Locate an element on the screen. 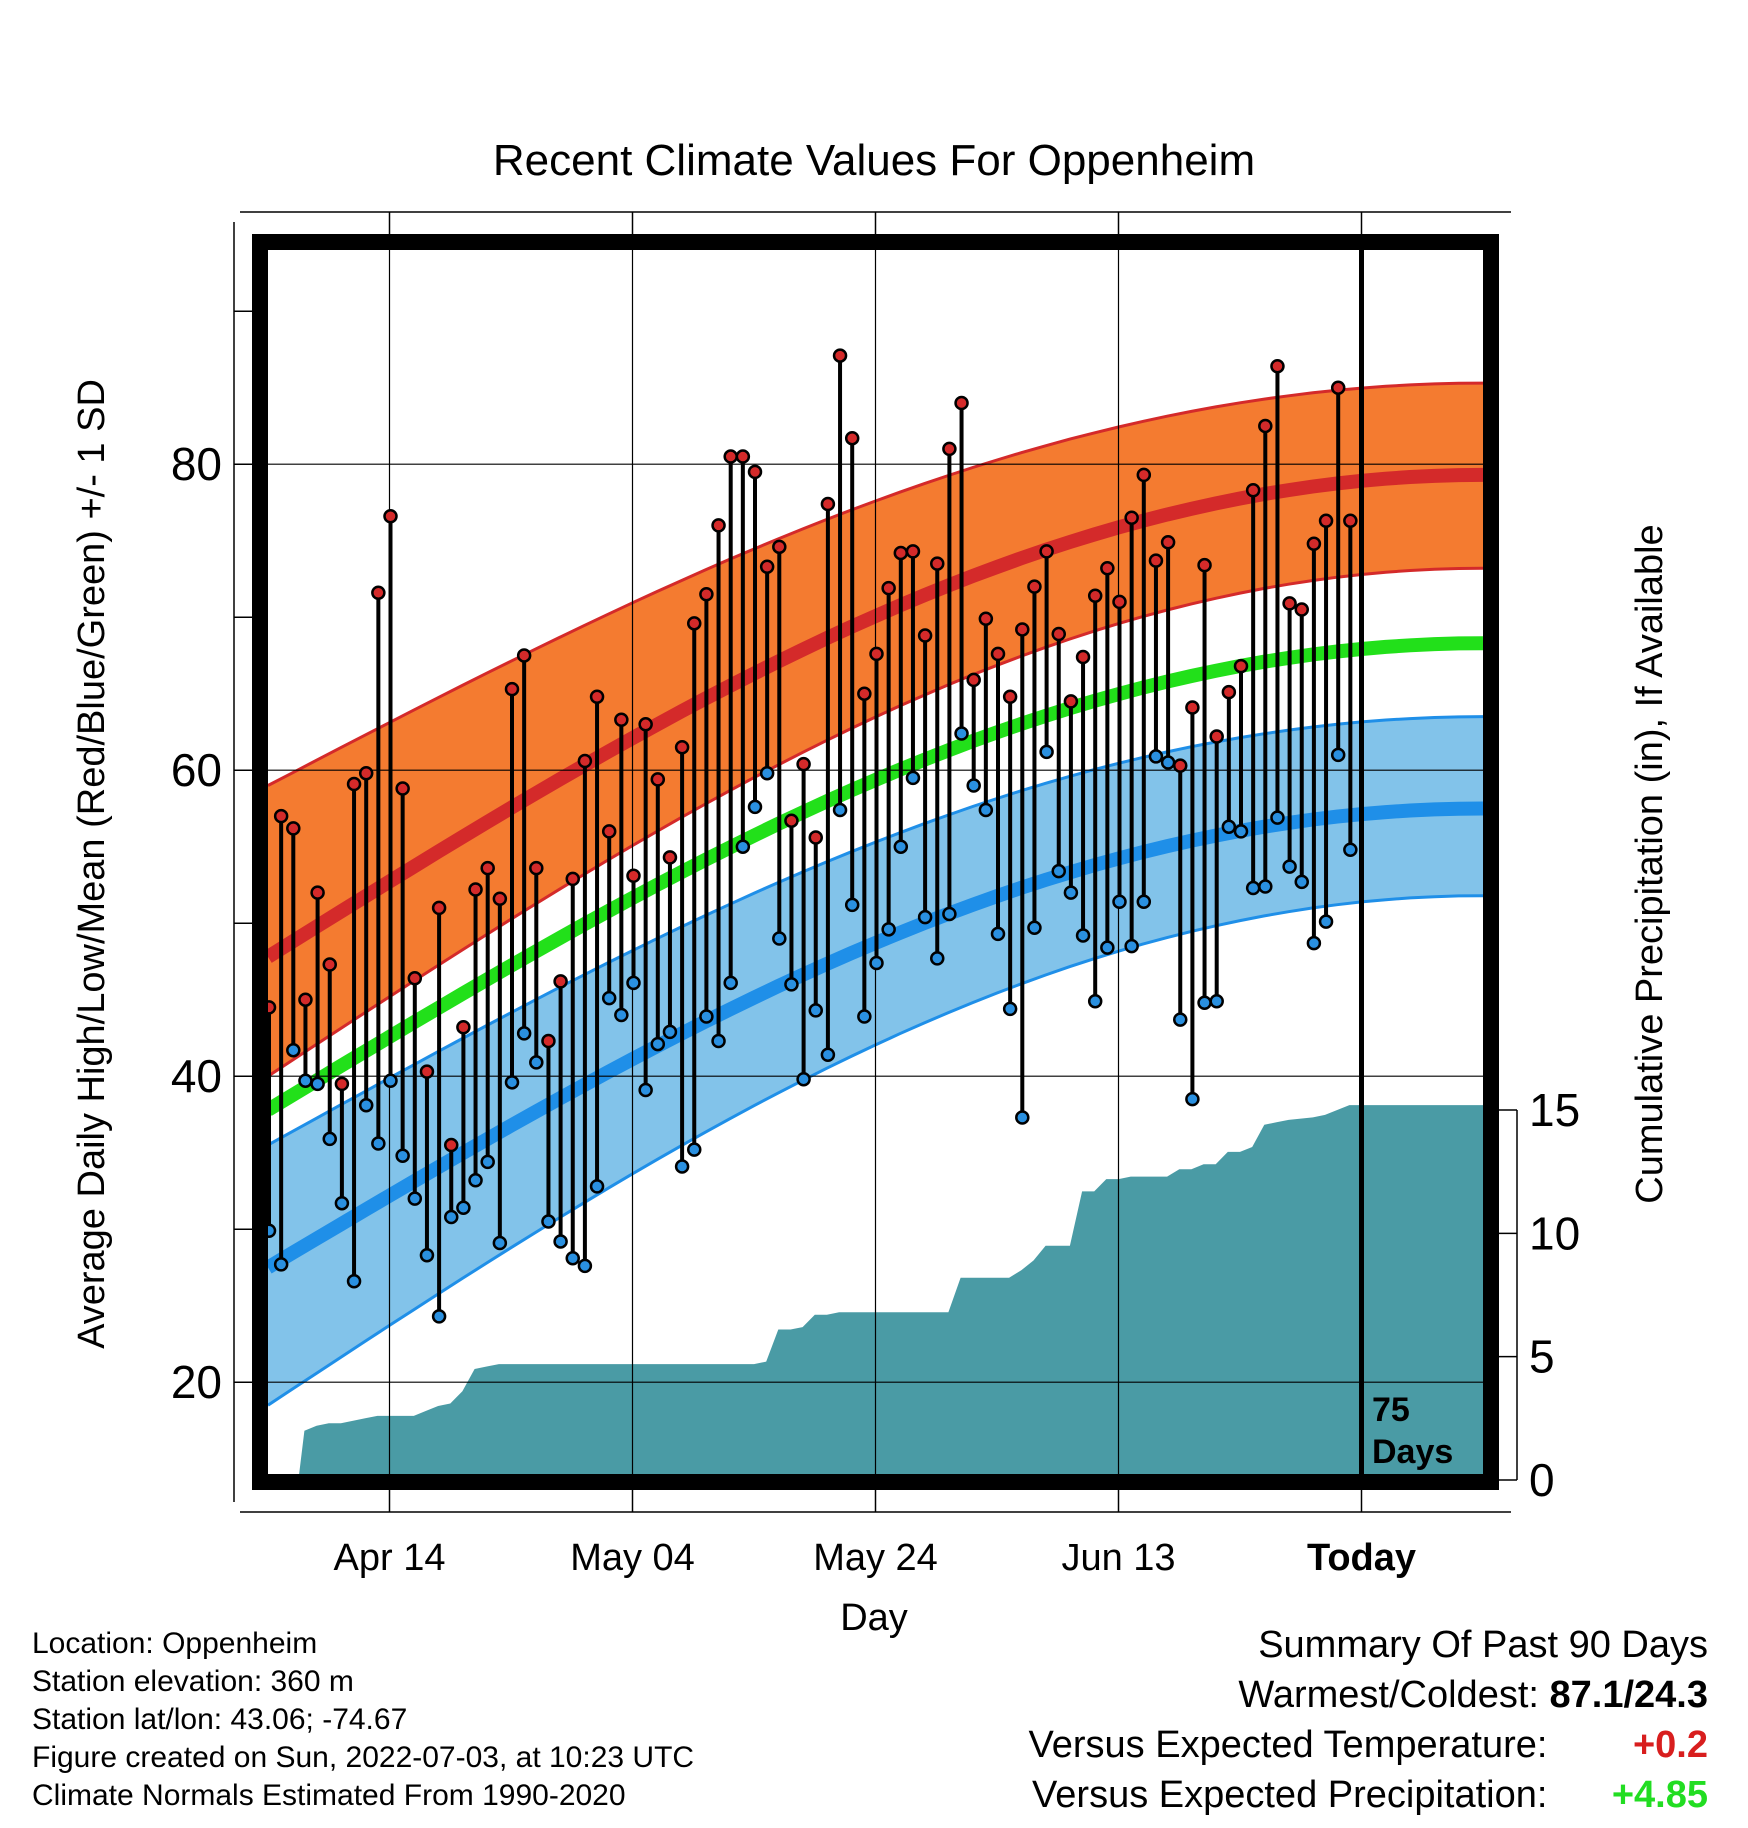 This screenshot has width=1748, height=1828. location-text: Location: Oppenheim is located at coordinates (175, 1643).